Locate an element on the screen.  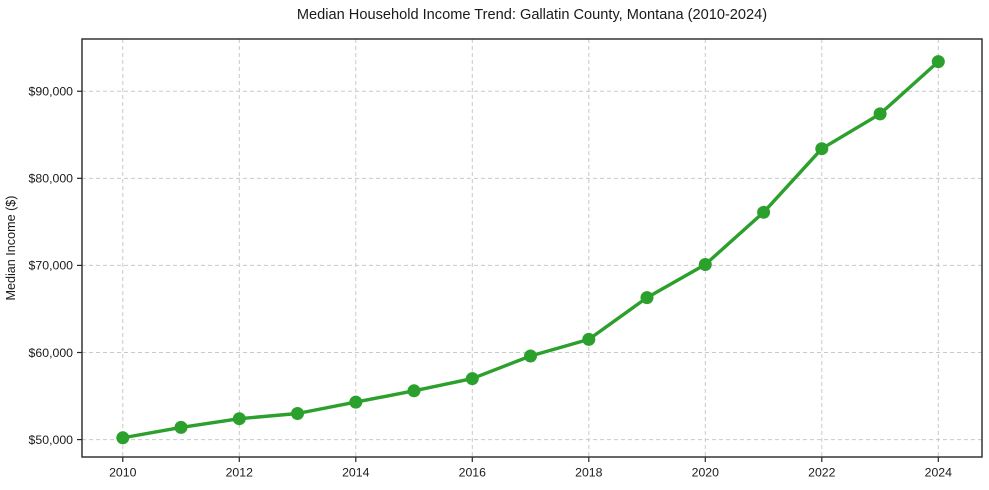
x-tick-label: 2012 is located at coordinates (240, 473).